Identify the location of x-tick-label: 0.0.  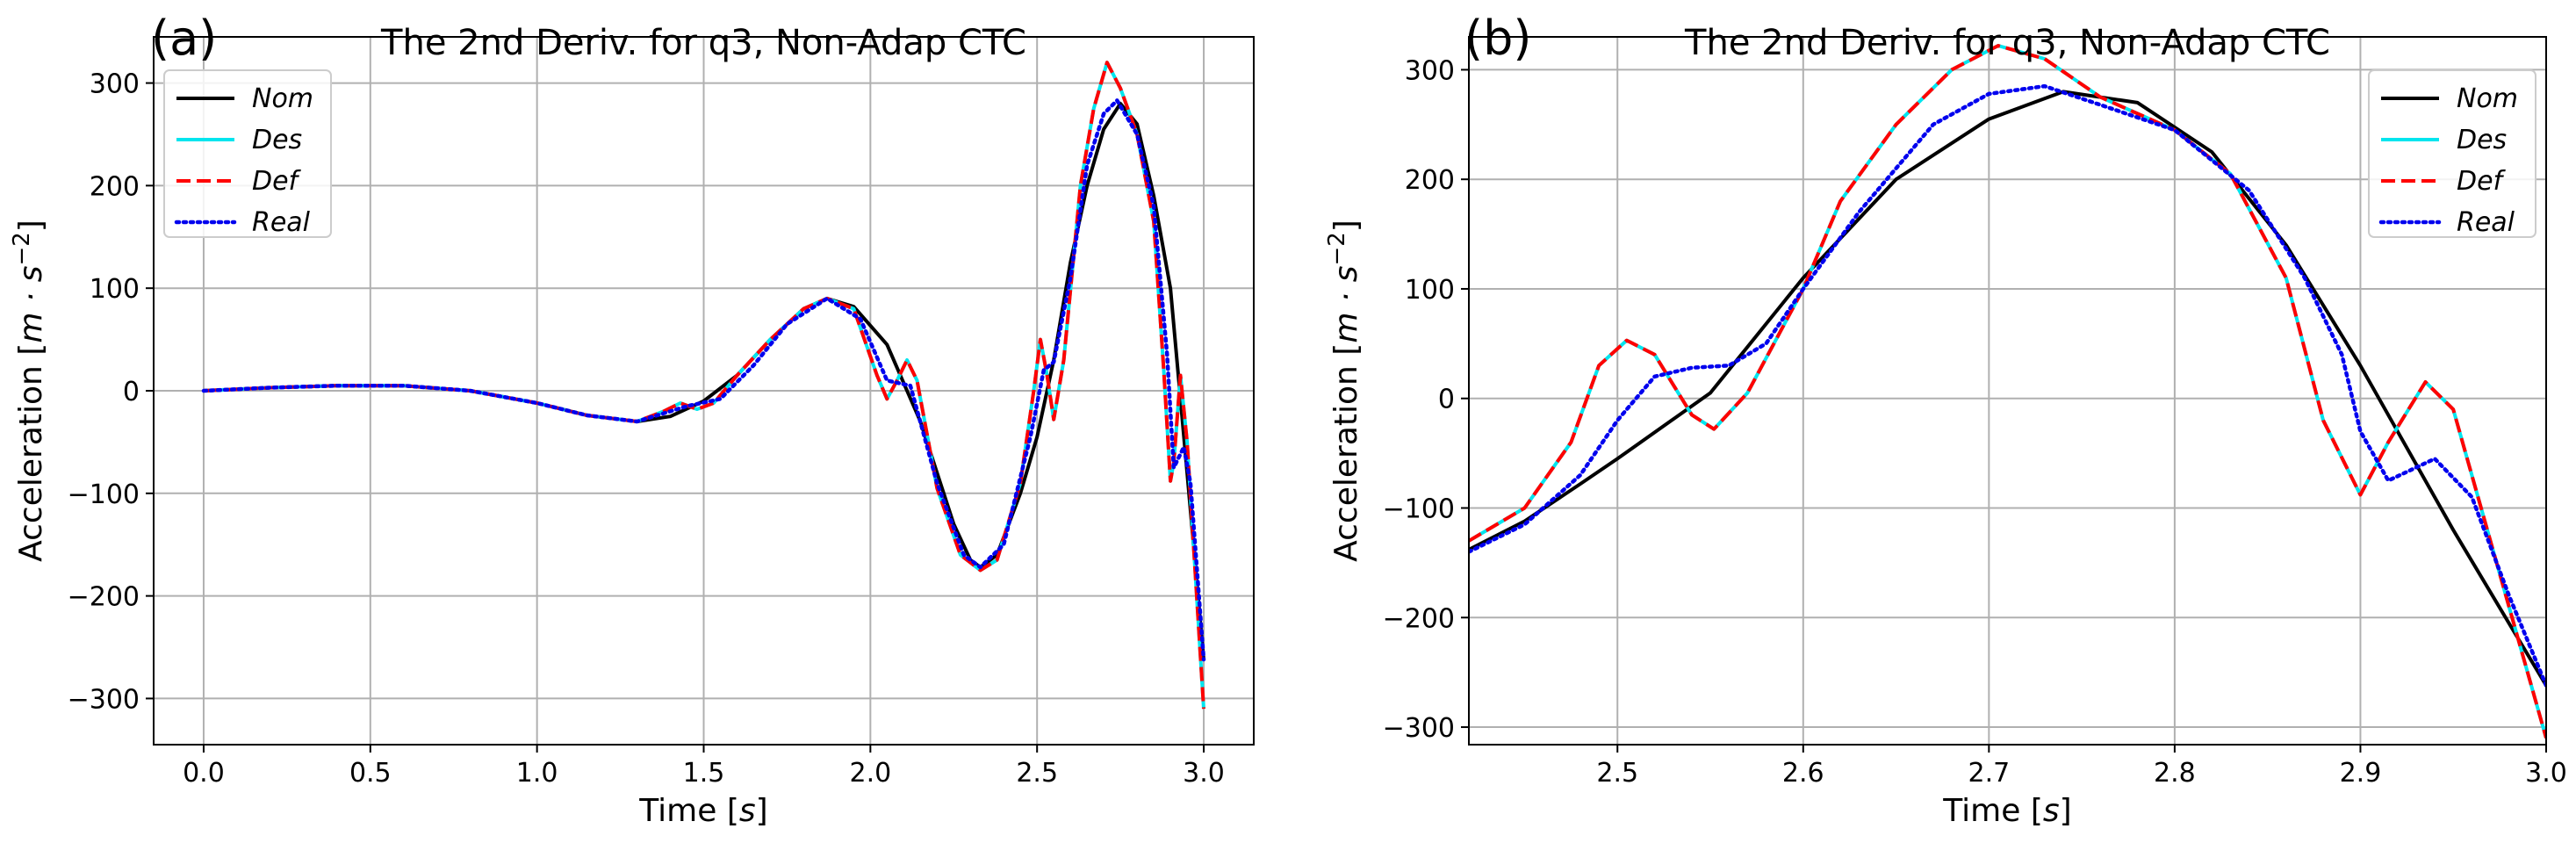
(204, 774).